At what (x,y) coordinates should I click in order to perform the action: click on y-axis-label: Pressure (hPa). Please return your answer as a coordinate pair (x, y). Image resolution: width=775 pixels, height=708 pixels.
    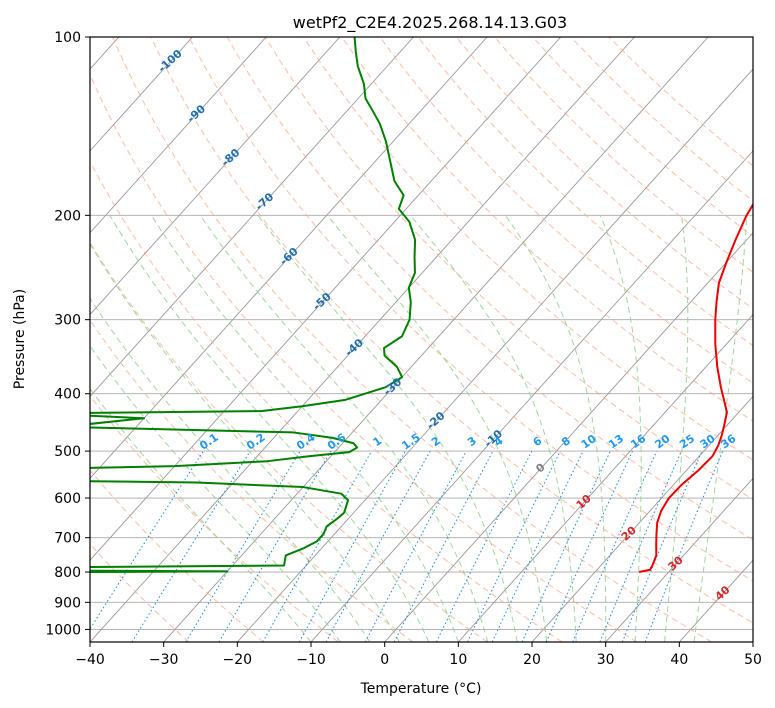
    Looking at the image, I should click on (20, 339).